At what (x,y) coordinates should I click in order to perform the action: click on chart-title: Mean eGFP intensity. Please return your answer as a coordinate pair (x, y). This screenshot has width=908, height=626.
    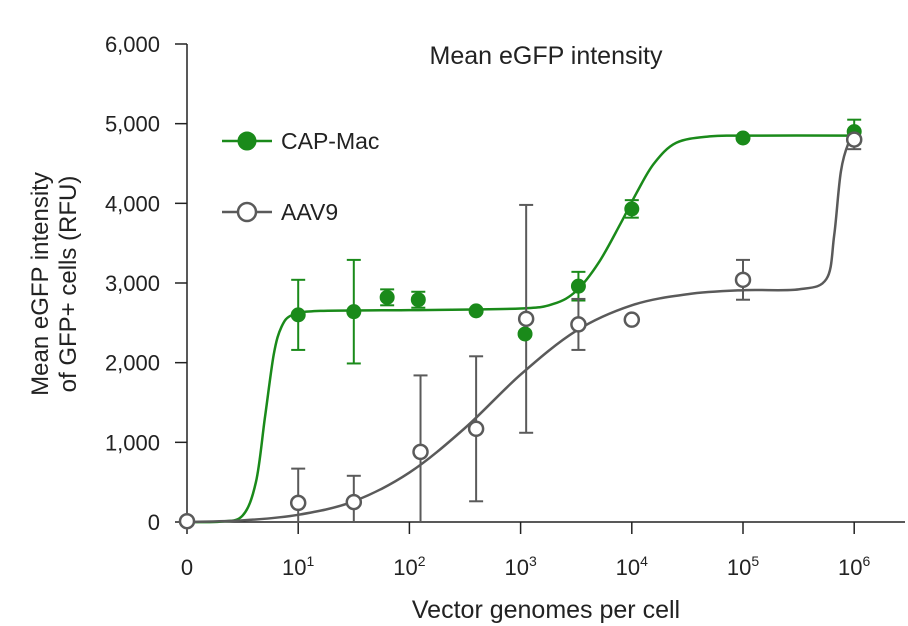
    Looking at the image, I should click on (546, 56).